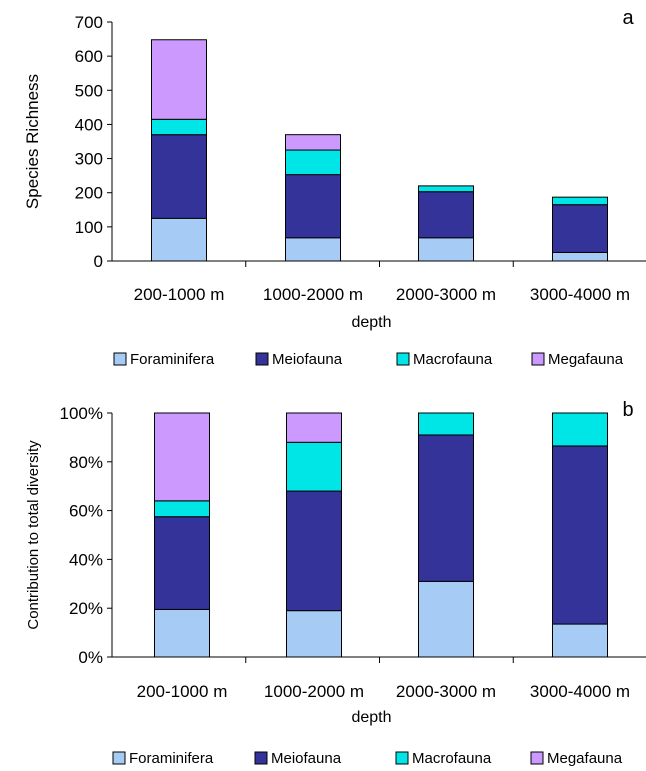  I want to click on y-tick-label: 20%, so click(86, 608).